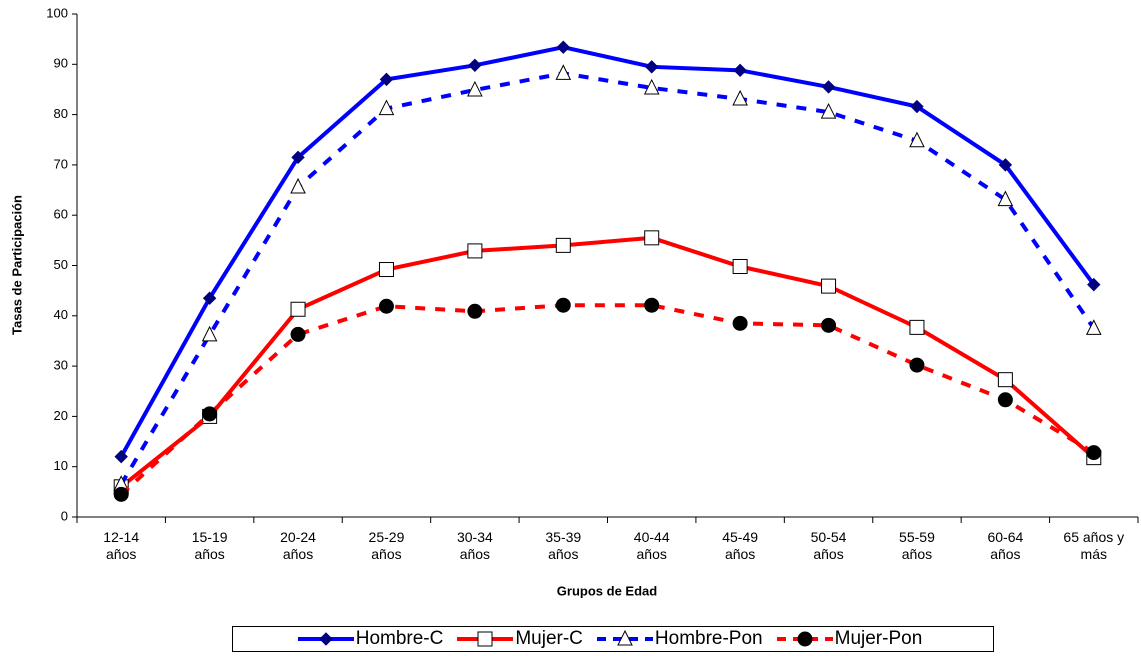 Image resolution: width=1141 pixels, height=656 pixels. I want to click on y-tick-label: 30, so click(61, 365).